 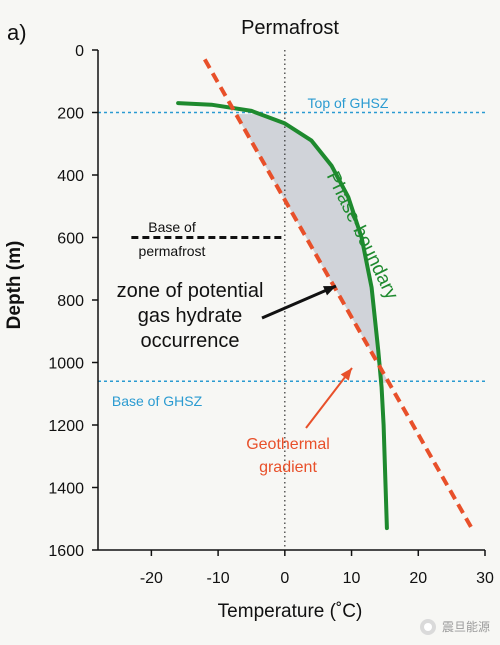 I want to click on y-tick-label: 1200, so click(x=66, y=426).